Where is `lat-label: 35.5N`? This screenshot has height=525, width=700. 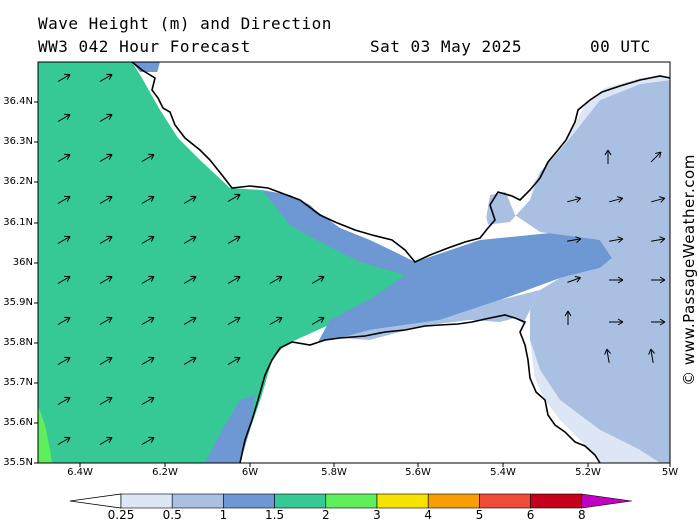
lat-label: 35.5N is located at coordinates (18, 462).